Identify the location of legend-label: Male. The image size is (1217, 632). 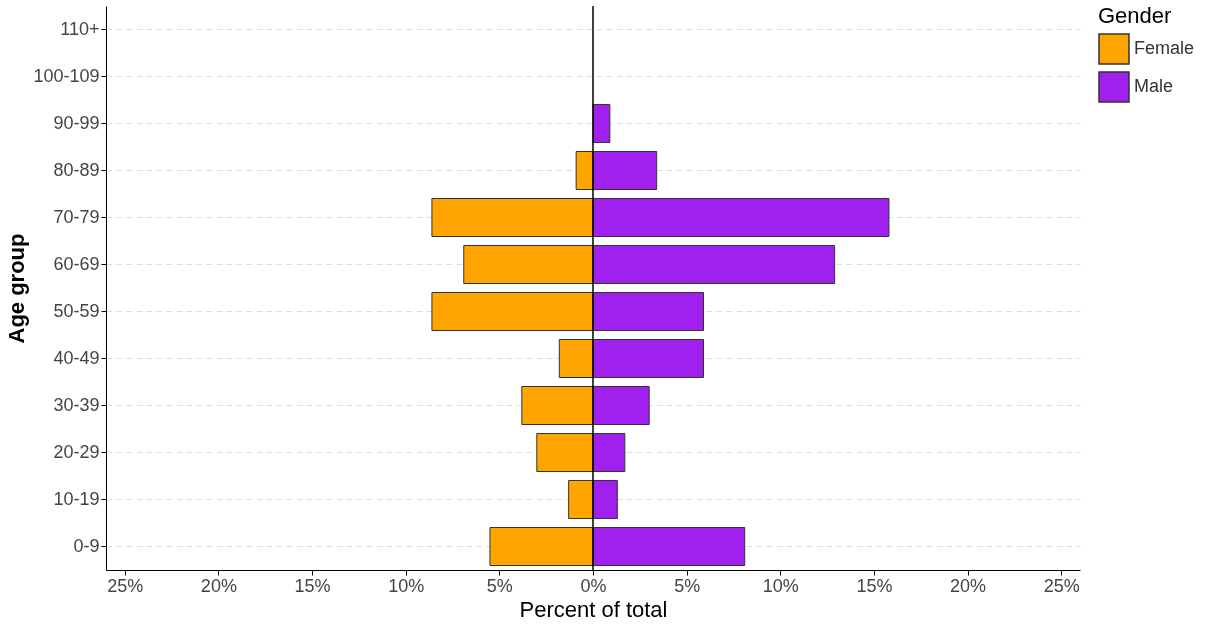
(1154, 86).